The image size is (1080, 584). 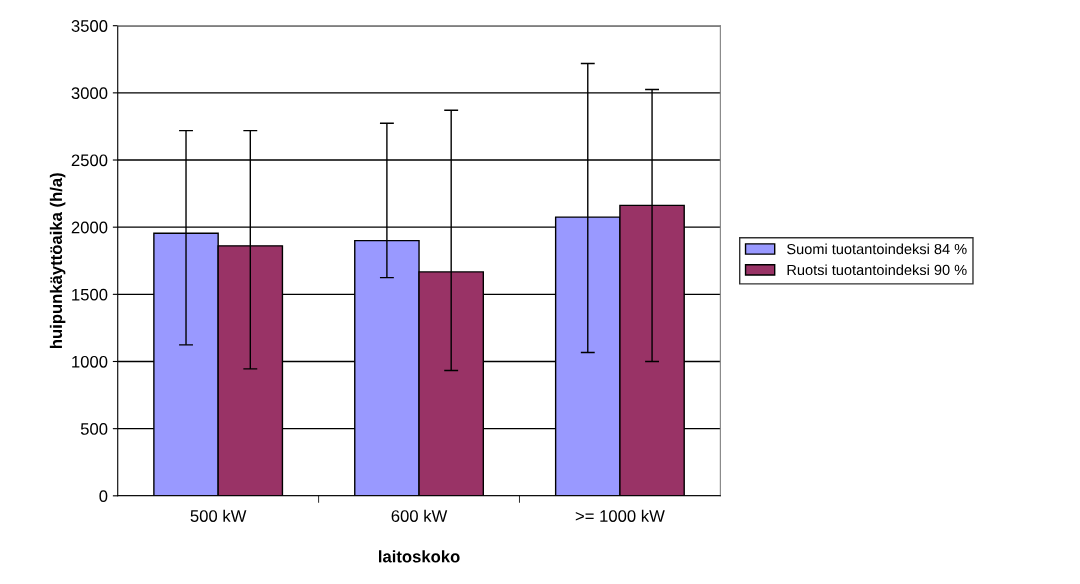 What do you see at coordinates (89, 26) in the screenshot?
I see `y-tick-label: 3500` at bounding box center [89, 26].